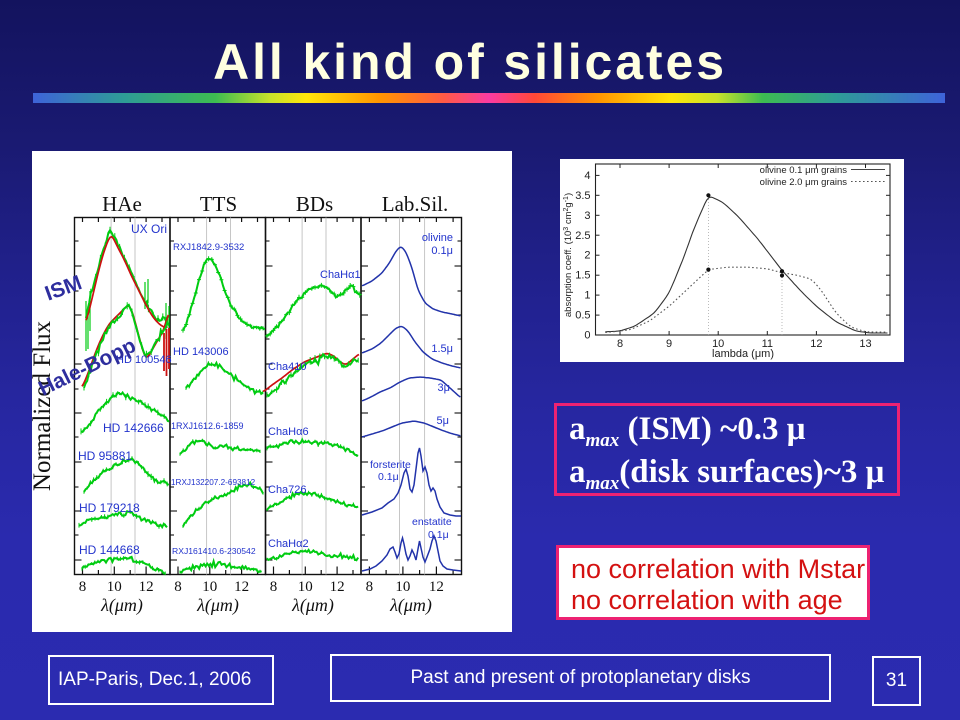  What do you see at coordinates (287, 490) in the screenshot?
I see `svg-text: Cha726` at bounding box center [287, 490].